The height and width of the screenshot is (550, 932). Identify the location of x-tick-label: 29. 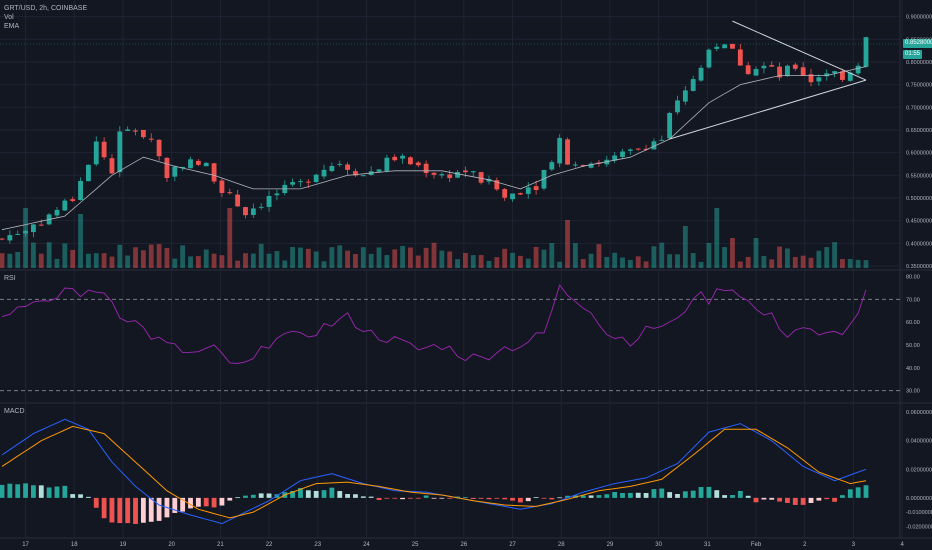
(610, 545).